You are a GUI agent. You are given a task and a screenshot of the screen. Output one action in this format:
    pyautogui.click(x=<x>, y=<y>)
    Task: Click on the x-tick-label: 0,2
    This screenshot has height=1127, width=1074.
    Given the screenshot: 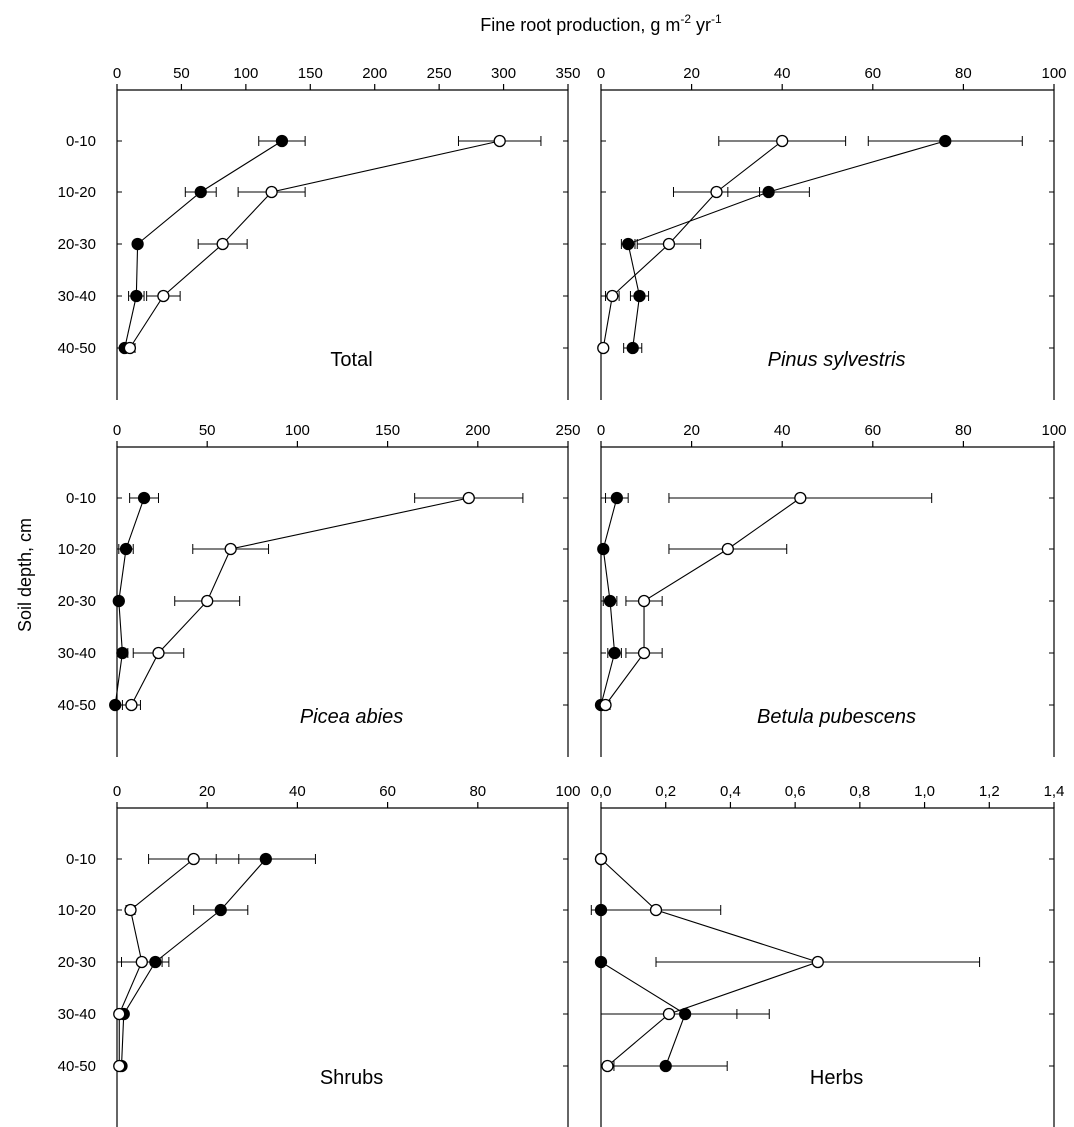 What is the action you would take?
    pyautogui.click(x=665, y=791)
    